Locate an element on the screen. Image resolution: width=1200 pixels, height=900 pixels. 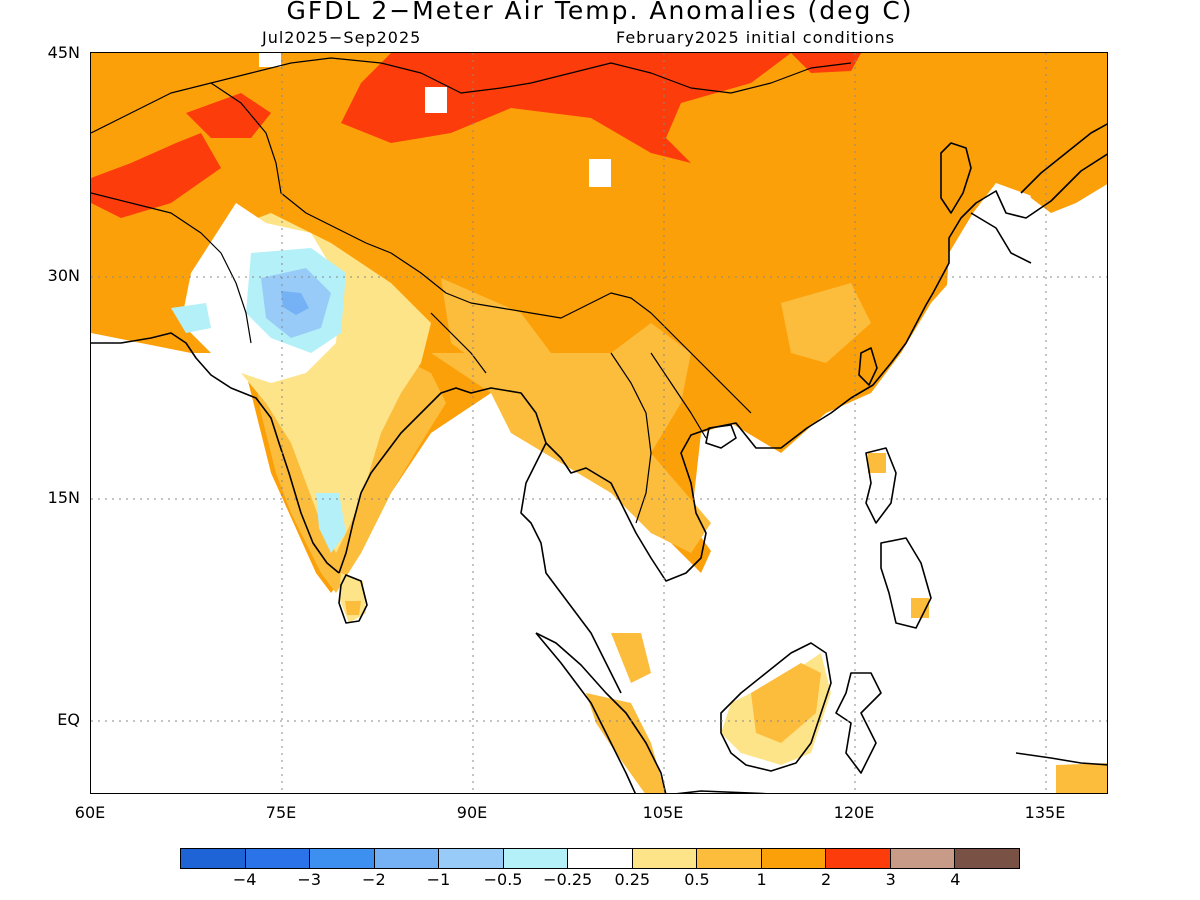
legend-label: −0.25 is located at coordinates (568, 879).